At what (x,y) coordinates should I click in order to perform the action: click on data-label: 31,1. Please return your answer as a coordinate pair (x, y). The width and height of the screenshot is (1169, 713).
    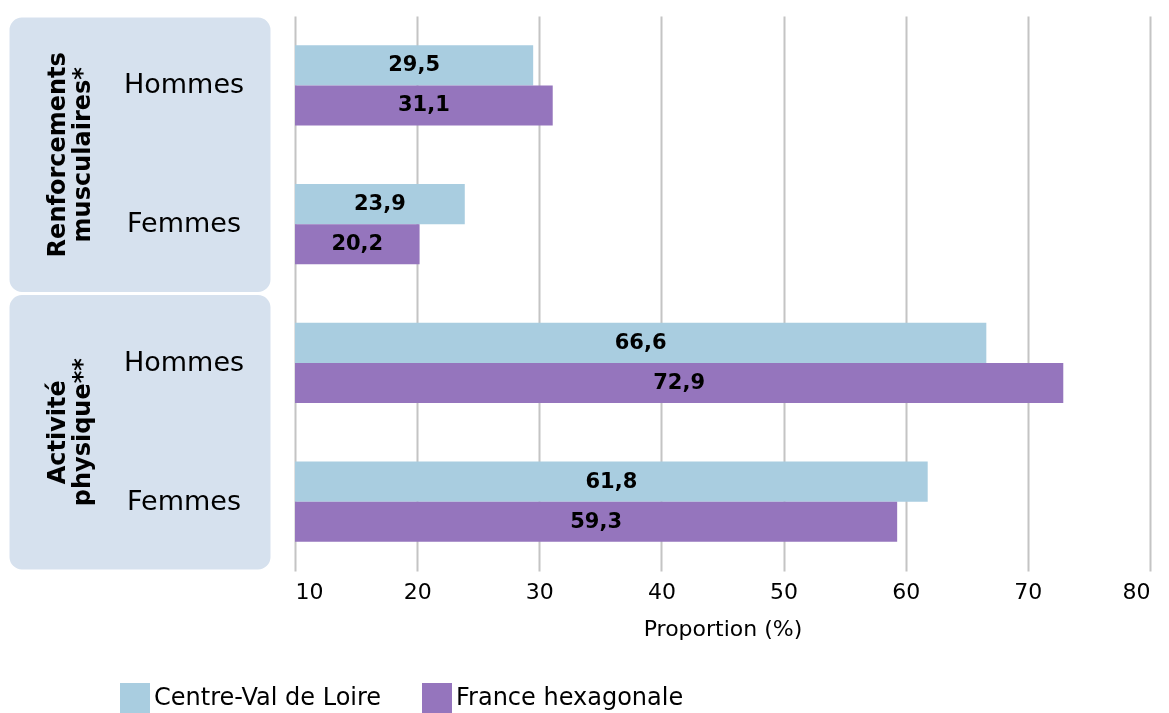
    Looking at the image, I should click on (423, 104).